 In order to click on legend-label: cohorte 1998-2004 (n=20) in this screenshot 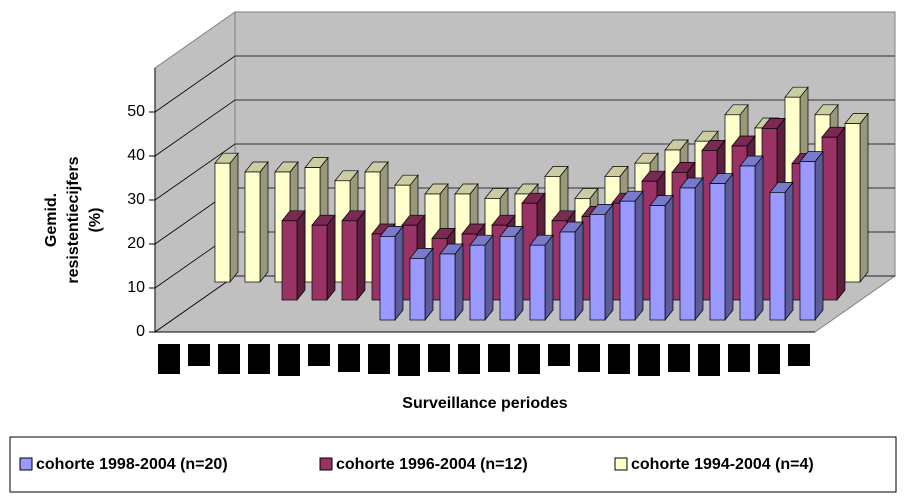, I will do `click(132, 464)`.